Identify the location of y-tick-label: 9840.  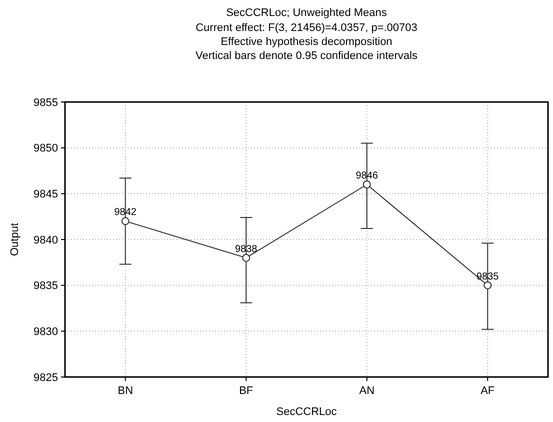
(46, 240).